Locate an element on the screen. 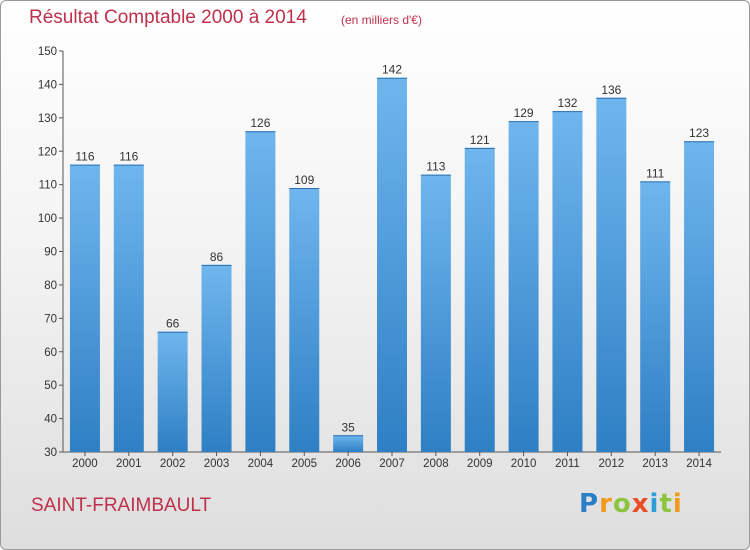 Image resolution: width=750 pixels, height=550 pixels. y-tick-label: 140 is located at coordinates (47, 85).